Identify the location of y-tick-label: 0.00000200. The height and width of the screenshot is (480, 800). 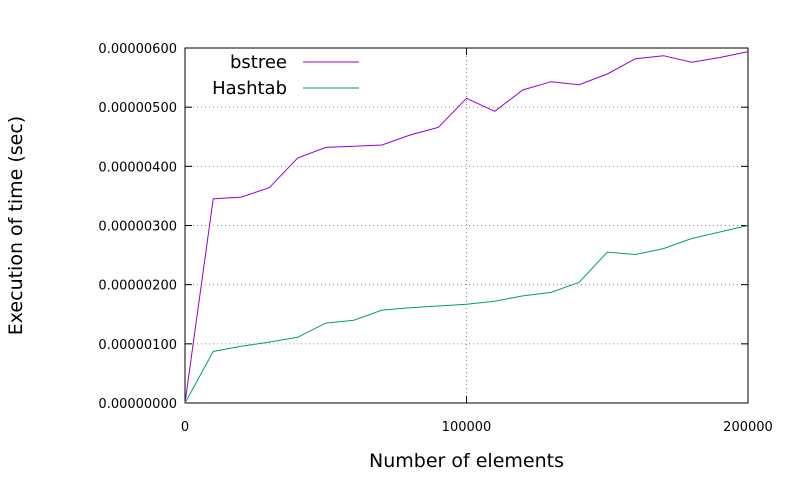
(137, 286).